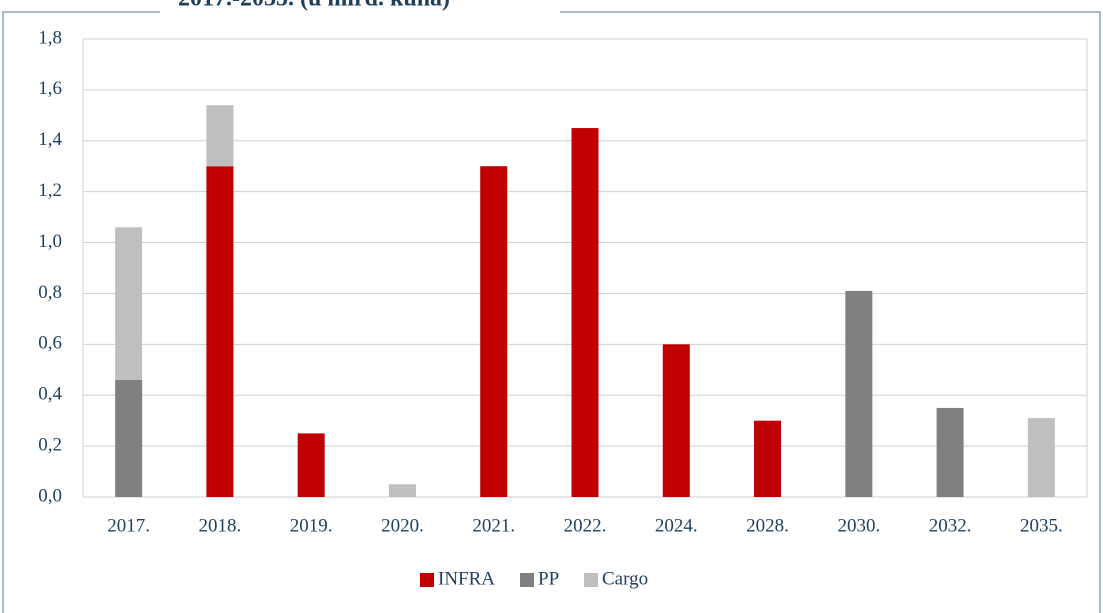 The height and width of the screenshot is (613, 1103). What do you see at coordinates (128, 525) in the screenshot?
I see `x-tick-label: 2017.` at bounding box center [128, 525].